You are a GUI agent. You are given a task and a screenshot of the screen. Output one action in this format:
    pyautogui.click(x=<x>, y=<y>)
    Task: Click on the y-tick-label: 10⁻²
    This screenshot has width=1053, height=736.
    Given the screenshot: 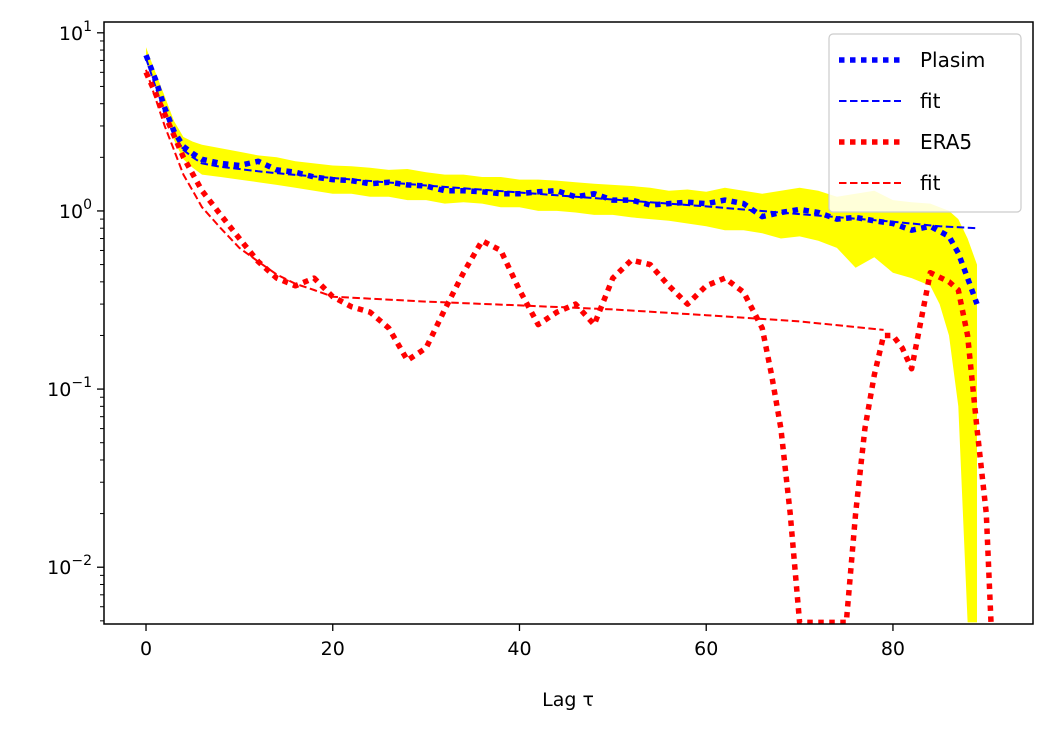 What is the action you would take?
    pyautogui.click(x=69, y=566)
    